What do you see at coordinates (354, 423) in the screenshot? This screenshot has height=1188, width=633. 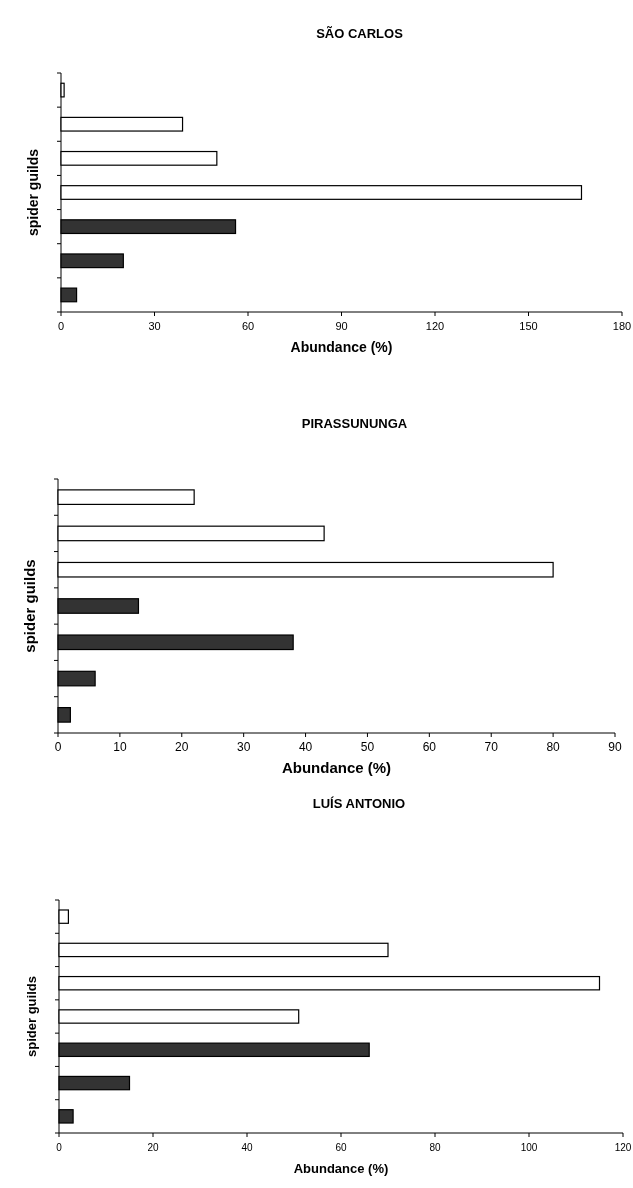 I see `chart-title: PIRASSUNUNGA` at bounding box center [354, 423].